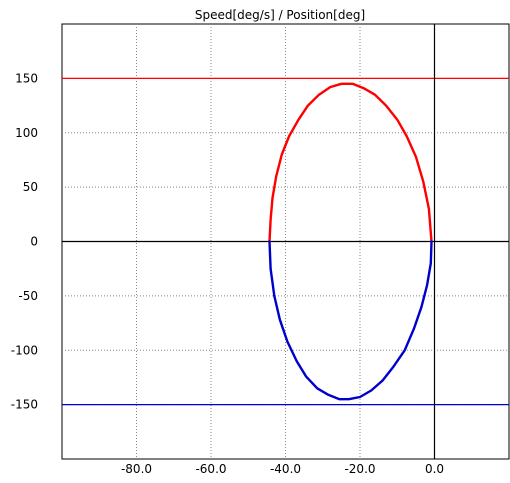 The image size is (510, 483). I want to click on y-tick-label: 0, so click(34, 242).